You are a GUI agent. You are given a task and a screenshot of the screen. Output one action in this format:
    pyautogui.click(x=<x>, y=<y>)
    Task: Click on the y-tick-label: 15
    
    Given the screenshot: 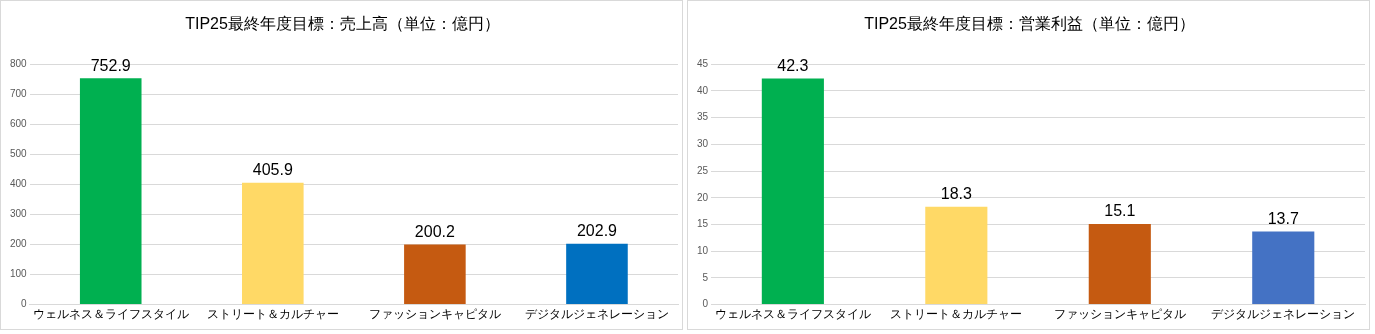 What is the action you would take?
    pyautogui.click(x=703, y=224)
    